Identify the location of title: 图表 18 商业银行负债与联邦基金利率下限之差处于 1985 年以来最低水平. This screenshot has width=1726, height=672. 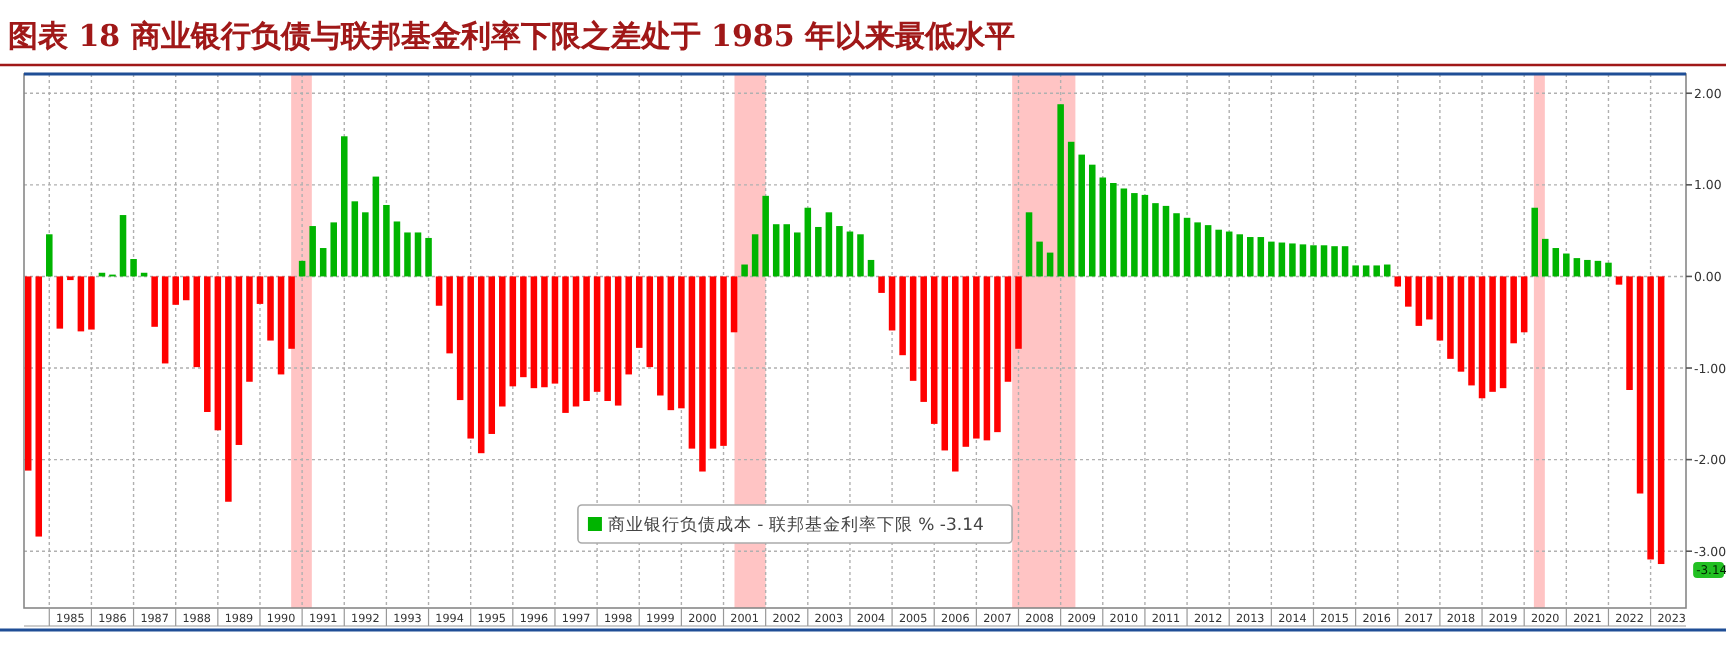
(512, 36).